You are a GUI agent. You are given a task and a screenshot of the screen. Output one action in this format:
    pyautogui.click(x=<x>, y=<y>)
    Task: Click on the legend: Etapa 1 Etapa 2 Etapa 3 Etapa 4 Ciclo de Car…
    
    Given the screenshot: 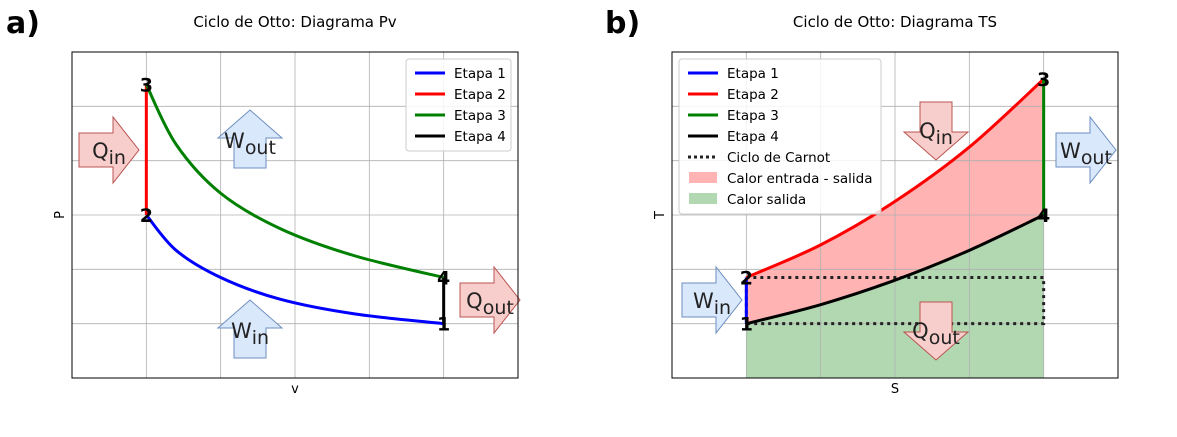 What is the action you would take?
    pyautogui.click(x=780, y=136)
    